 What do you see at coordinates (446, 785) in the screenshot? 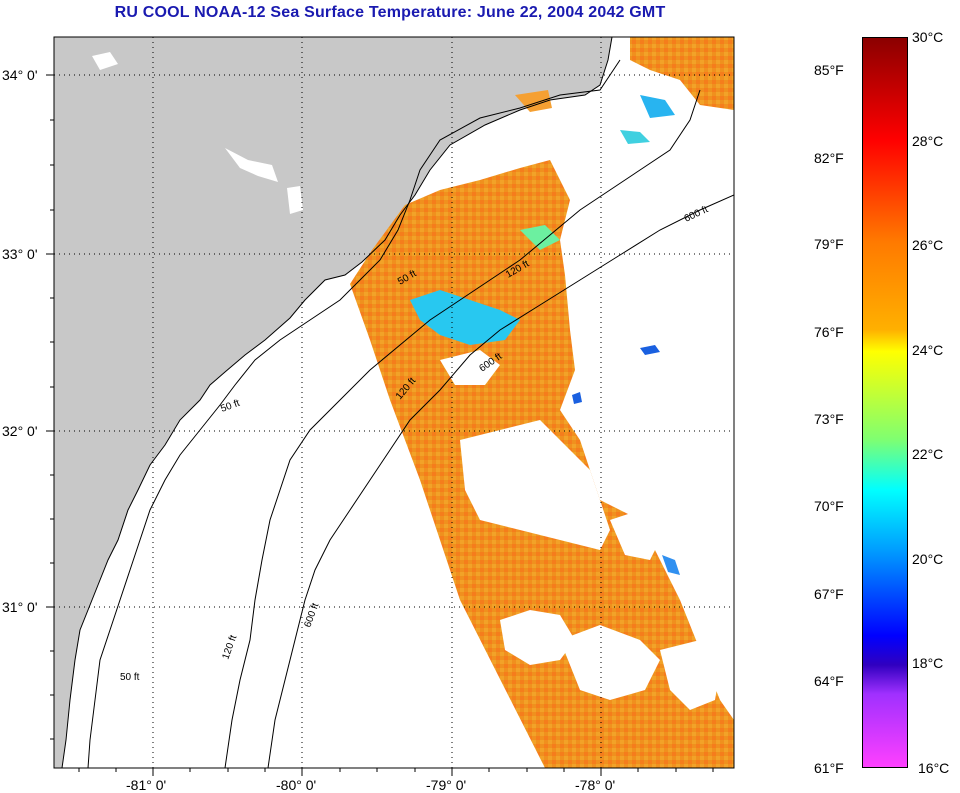
I see `lon-label-79: -79° 0'` at bounding box center [446, 785].